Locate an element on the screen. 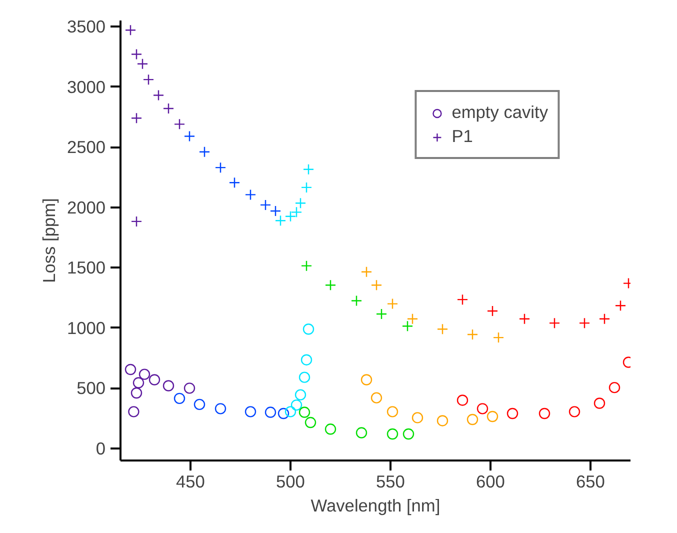 The image size is (677, 533). x-axis-title: Wavelength [nm] is located at coordinates (375, 506).